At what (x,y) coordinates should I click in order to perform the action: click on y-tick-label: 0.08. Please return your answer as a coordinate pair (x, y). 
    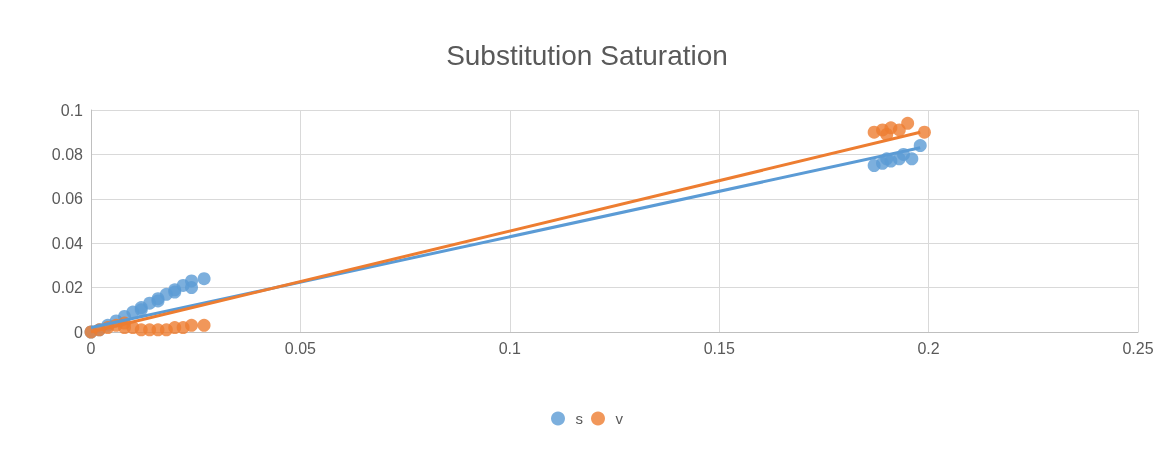
    Looking at the image, I should click on (67, 154).